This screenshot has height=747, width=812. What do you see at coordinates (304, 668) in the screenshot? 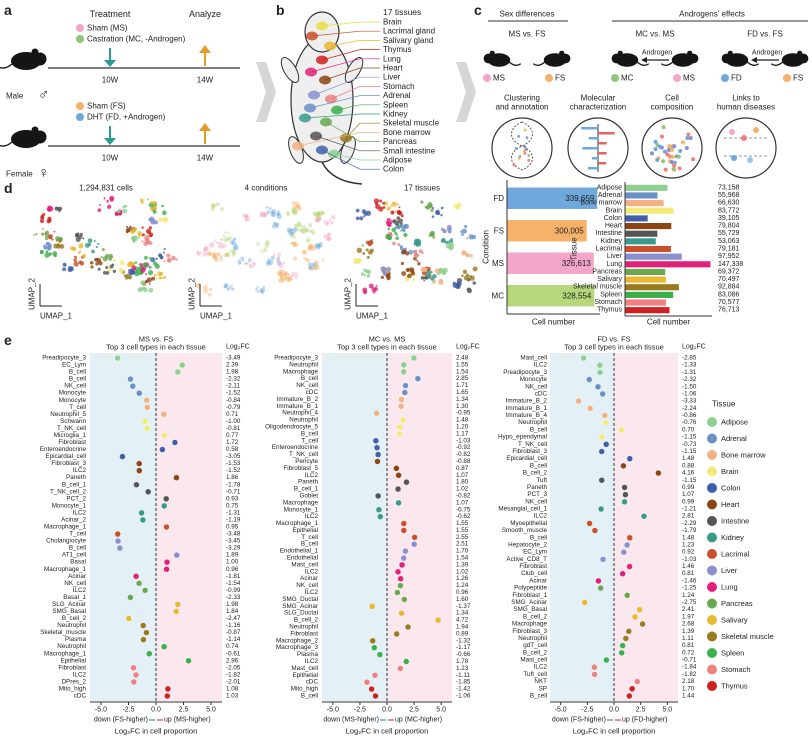
I see `category-label: Mast_cell` at bounding box center [304, 668].